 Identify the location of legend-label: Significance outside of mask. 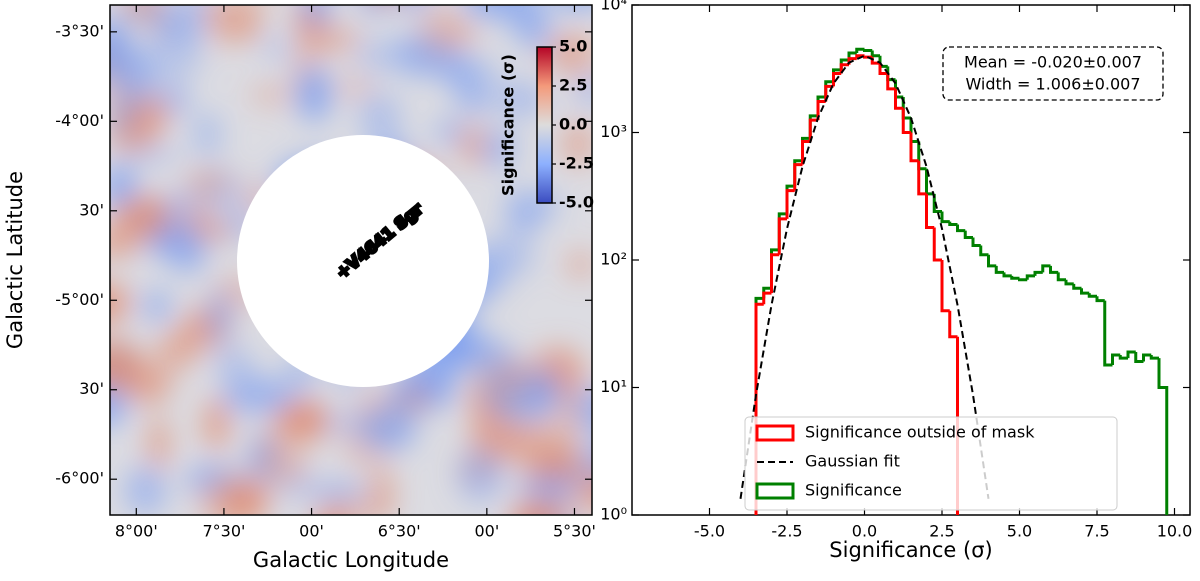
(920, 432).